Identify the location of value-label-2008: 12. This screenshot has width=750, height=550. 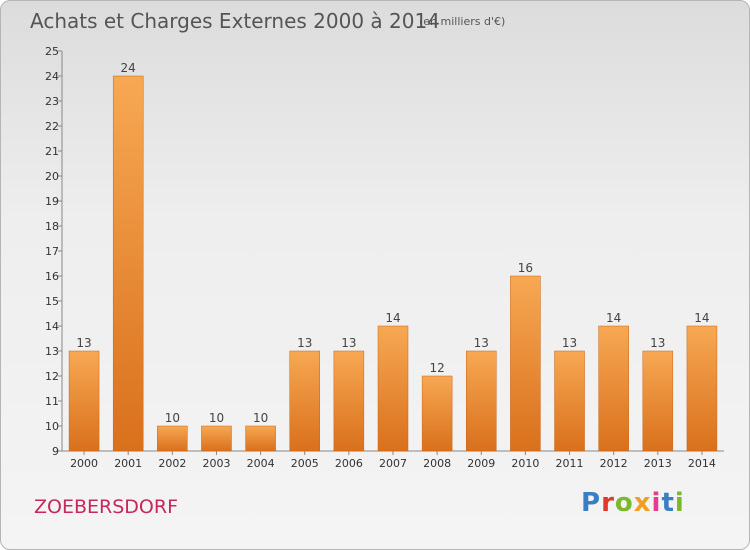
(436, 368).